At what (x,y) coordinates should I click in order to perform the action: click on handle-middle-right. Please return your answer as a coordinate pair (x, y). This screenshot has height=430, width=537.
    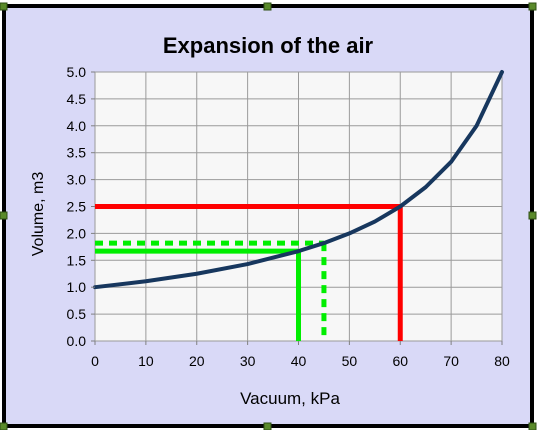
    Looking at the image, I should click on (532, 215).